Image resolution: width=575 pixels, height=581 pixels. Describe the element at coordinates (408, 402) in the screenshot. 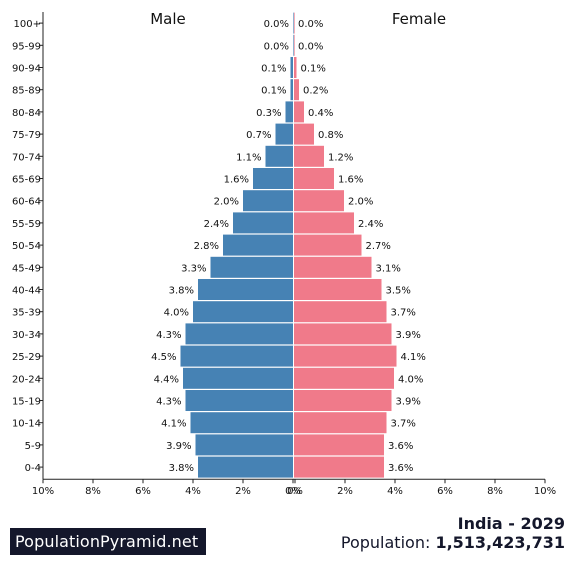

I see `female-value-label-15-19: 3.9%` at that location.